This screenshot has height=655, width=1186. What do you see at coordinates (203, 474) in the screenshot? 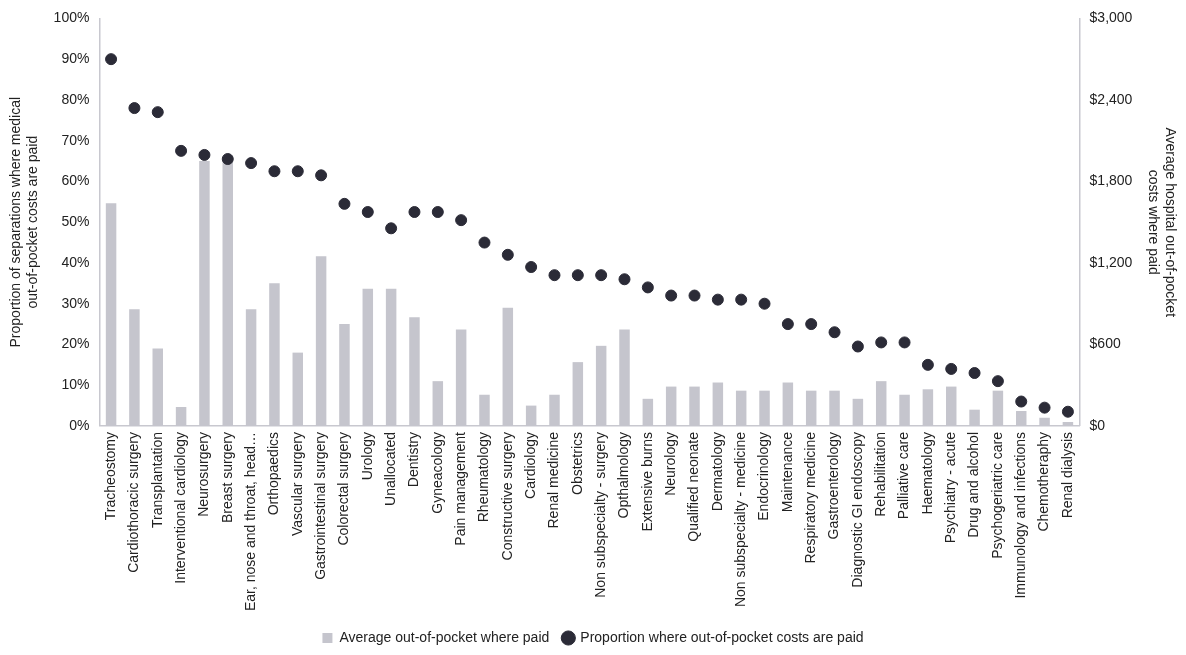
I see `x-tick-label: Neurosurgery` at bounding box center [203, 474].